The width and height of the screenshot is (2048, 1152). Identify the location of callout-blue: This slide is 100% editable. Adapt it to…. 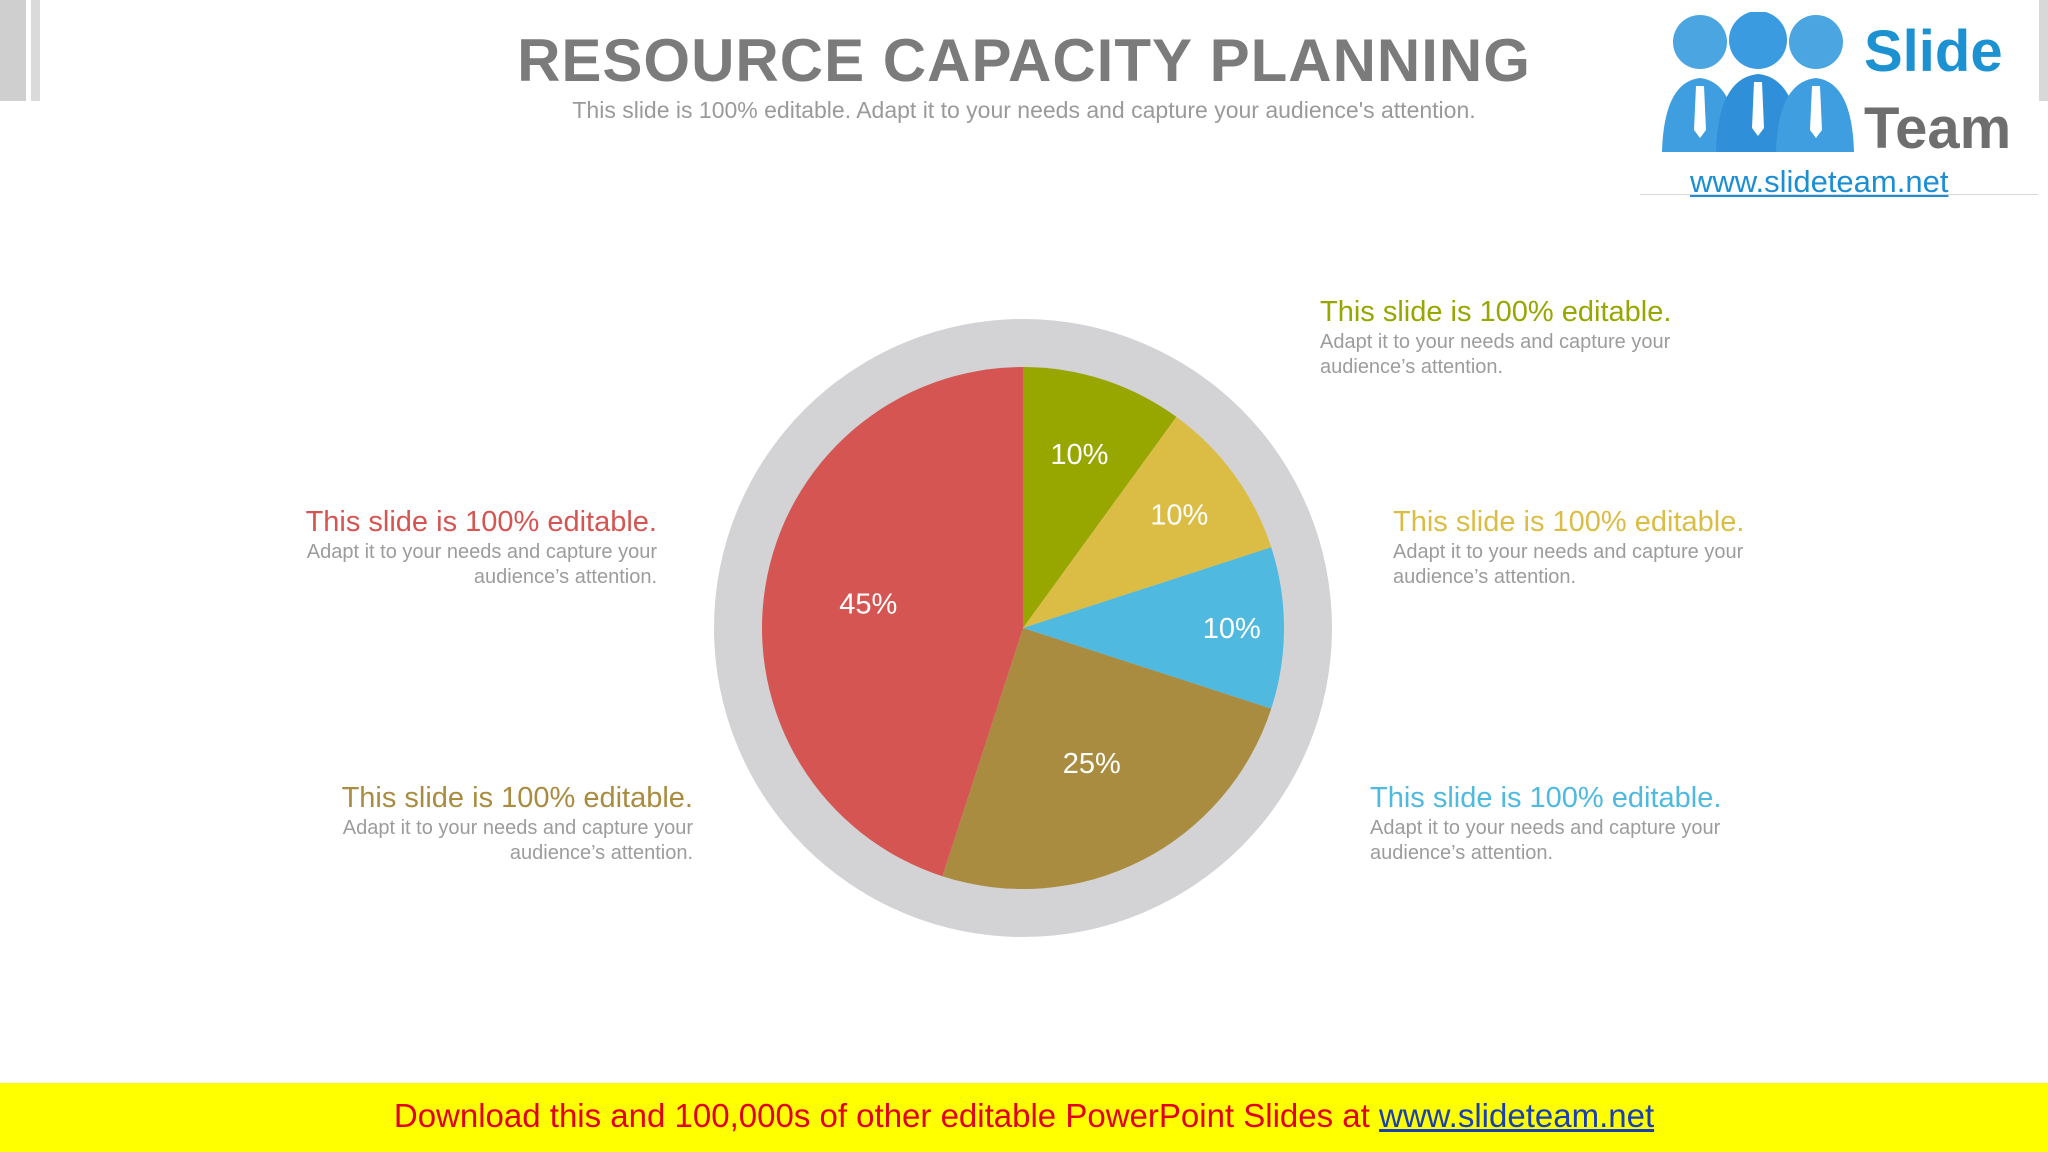
(1600, 823).